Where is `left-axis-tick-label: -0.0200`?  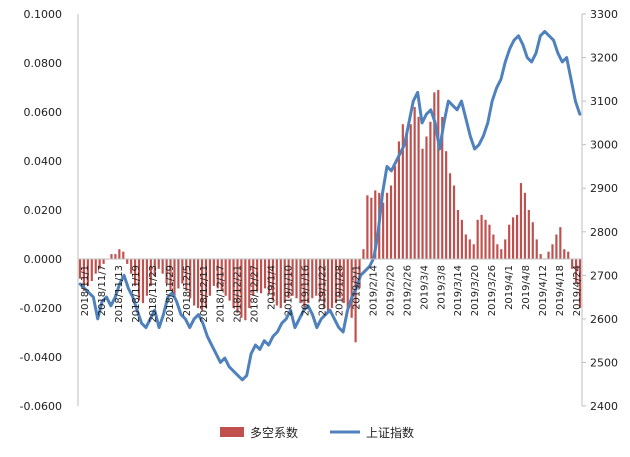 left-axis-tick-label: -0.0200 is located at coordinates (41, 308).